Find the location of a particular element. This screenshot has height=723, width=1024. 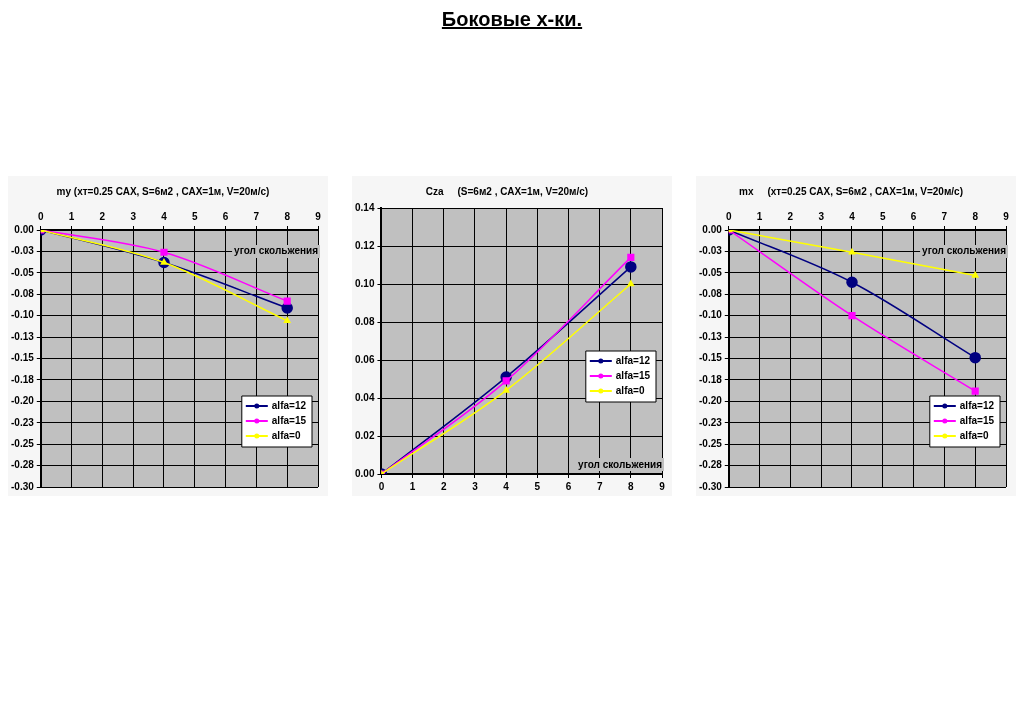

text: Боковые х-ки. is located at coordinates (512, 19).